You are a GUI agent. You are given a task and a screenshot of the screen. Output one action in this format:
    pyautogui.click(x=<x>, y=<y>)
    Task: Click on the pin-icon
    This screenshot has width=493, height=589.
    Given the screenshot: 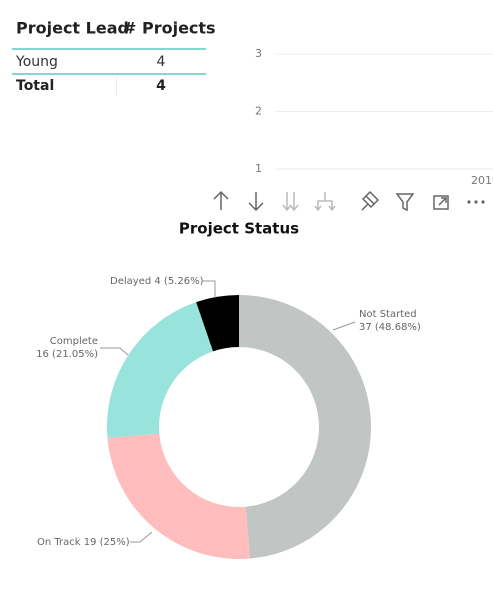 What is the action you would take?
    pyautogui.click(x=370, y=200)
    